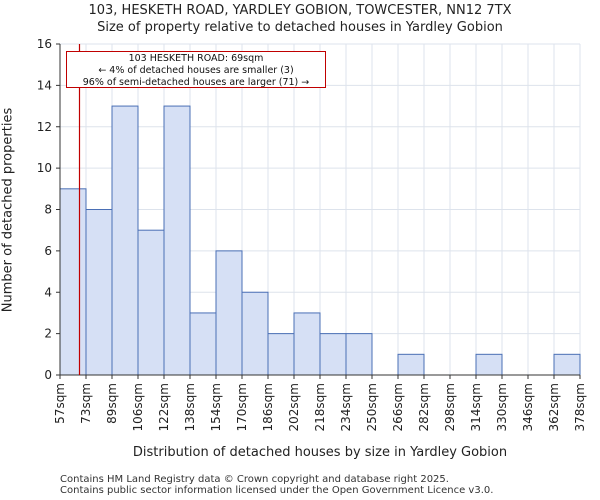 This screenshot has height=500, width=600. I want to click on x-tick-label: 330sqm, so click(502, 407).